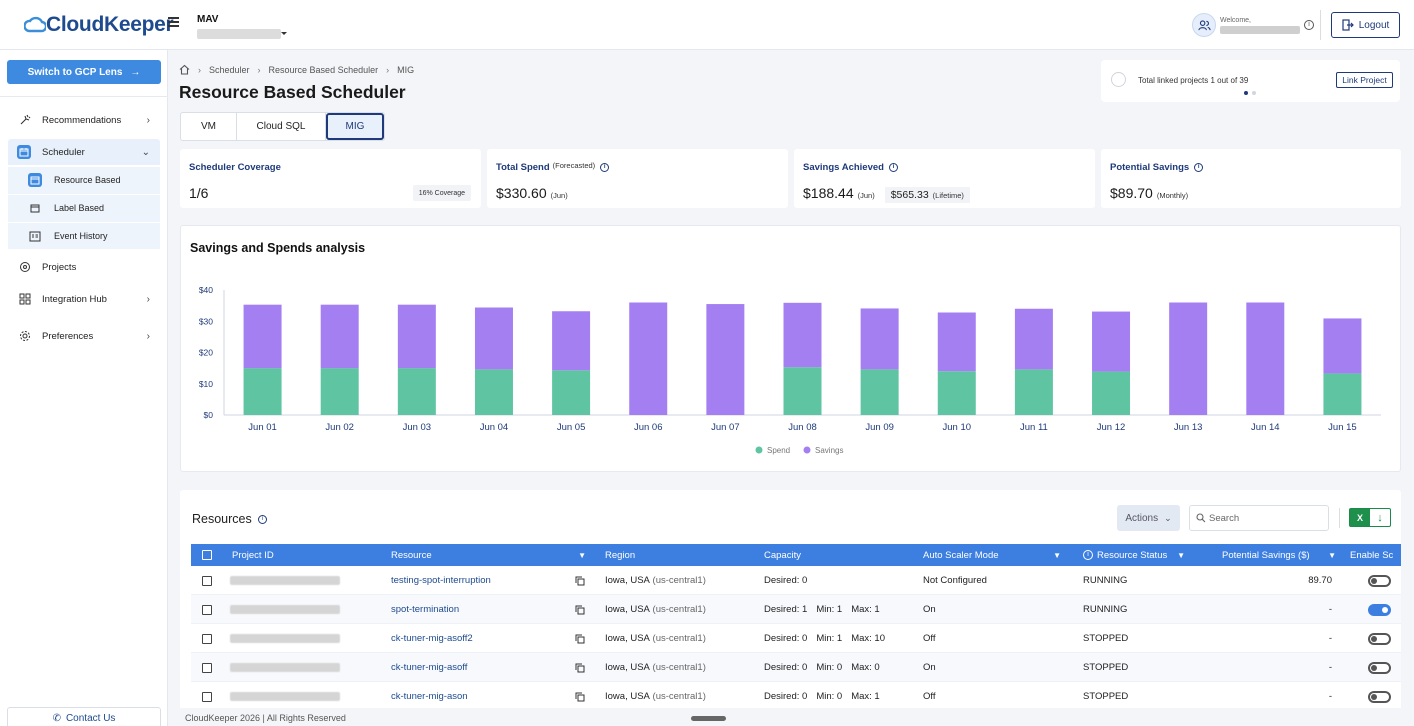  What do you see at coordinates (759, 450) in the screenshot?
I see `legend-swatch` at bounding box center [759, 450].